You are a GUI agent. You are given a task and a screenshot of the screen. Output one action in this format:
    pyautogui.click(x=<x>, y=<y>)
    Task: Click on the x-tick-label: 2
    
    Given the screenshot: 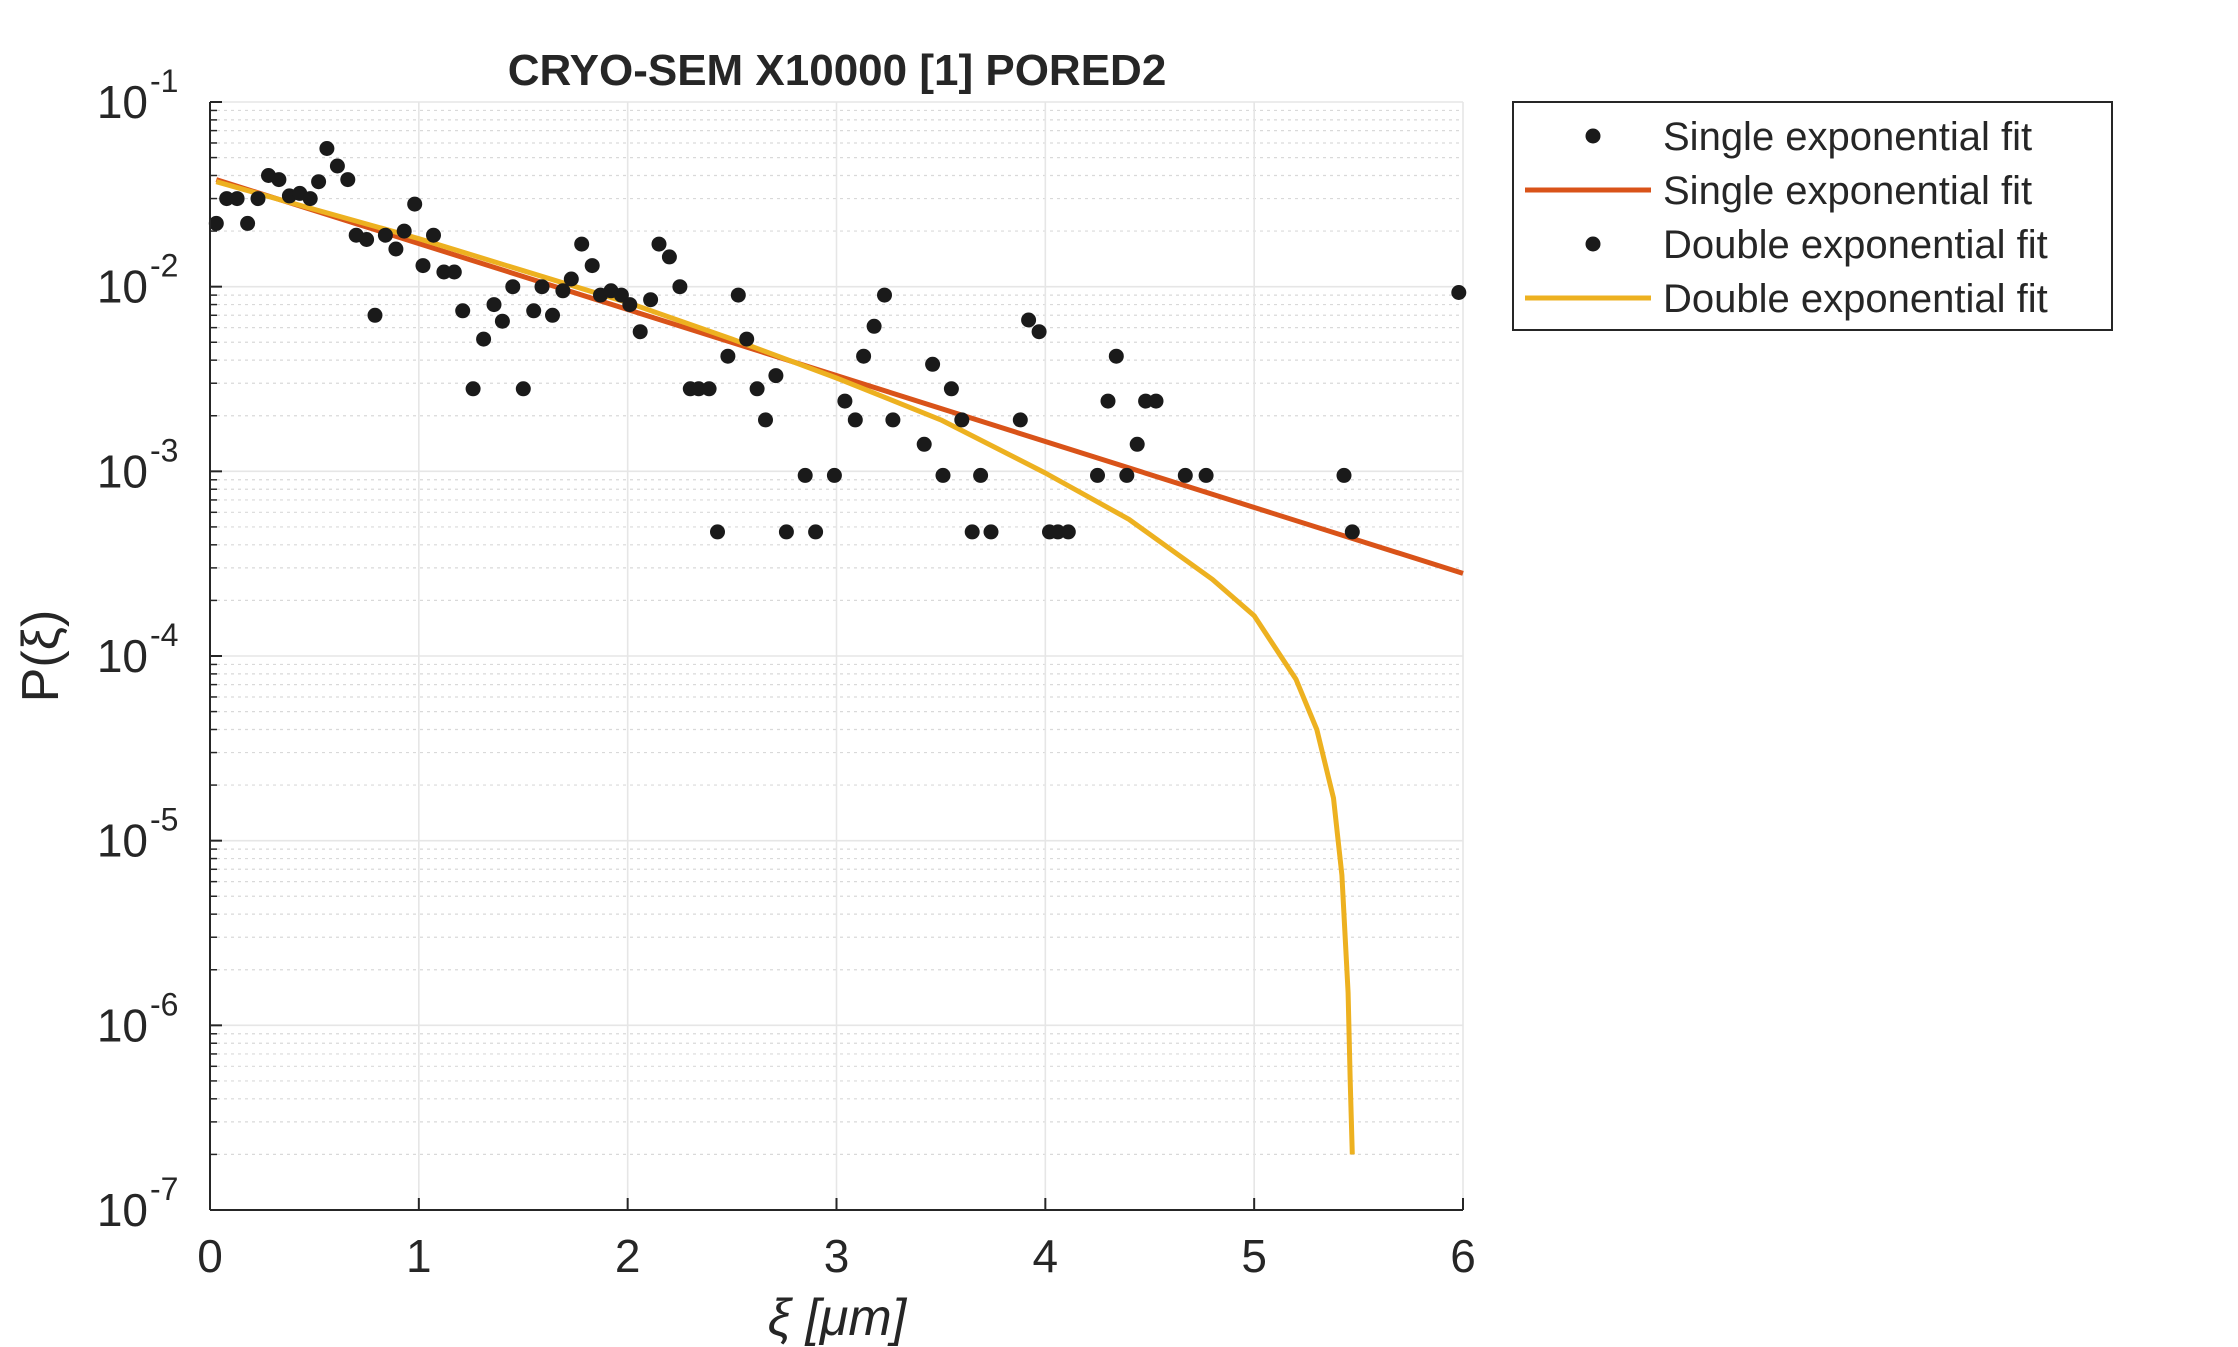 What is the action you would take?
    pyautogui.click(x=628, y=1256)
    